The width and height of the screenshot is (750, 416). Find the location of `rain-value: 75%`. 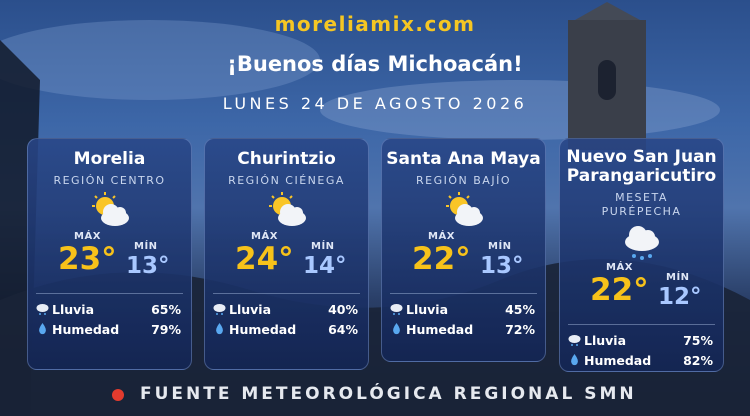

rain-value: 75% is located at coordinates (698, 340).